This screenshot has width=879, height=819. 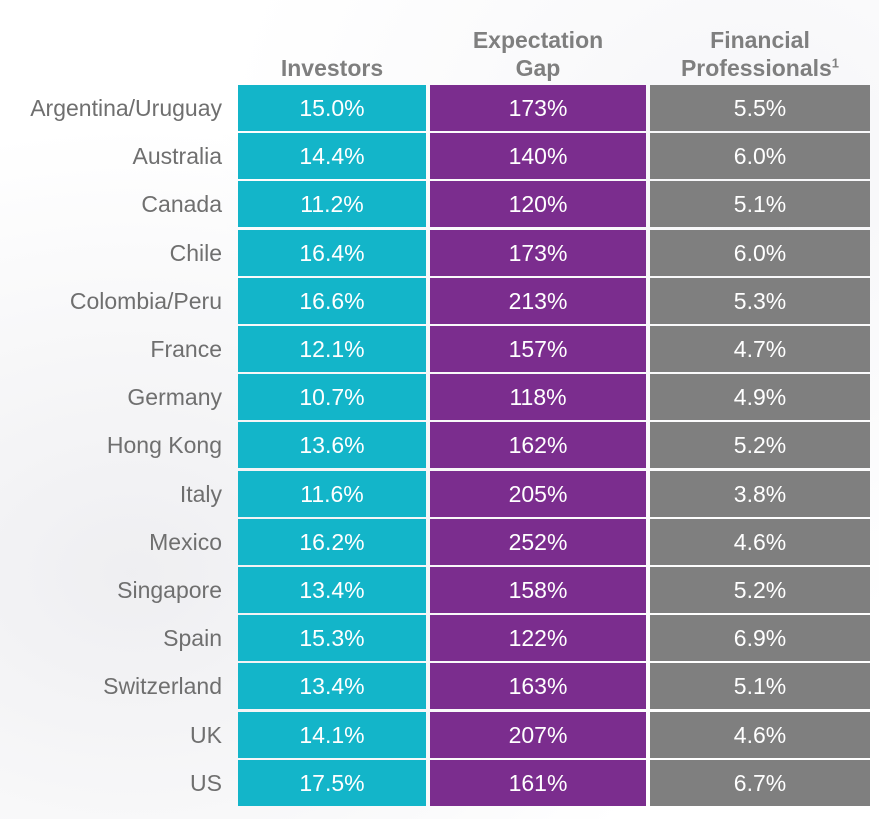 What do you see at coordinates (538, 782) in the screenshot?
I see `table-cell-gap: 161%` at bounding box center [538, 782].